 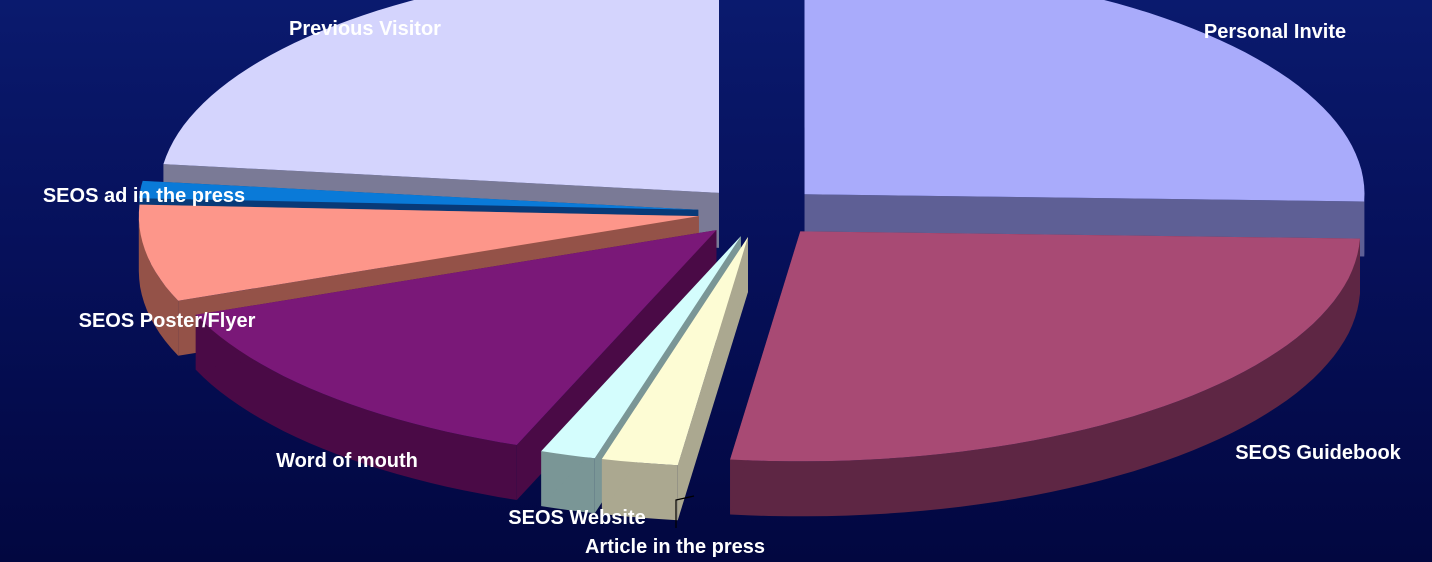 What do you see at coordinates (1275, 32) in the screenshot?
I see `label-personal-invite: Personal Invite` at bounding box center [1275, 32].